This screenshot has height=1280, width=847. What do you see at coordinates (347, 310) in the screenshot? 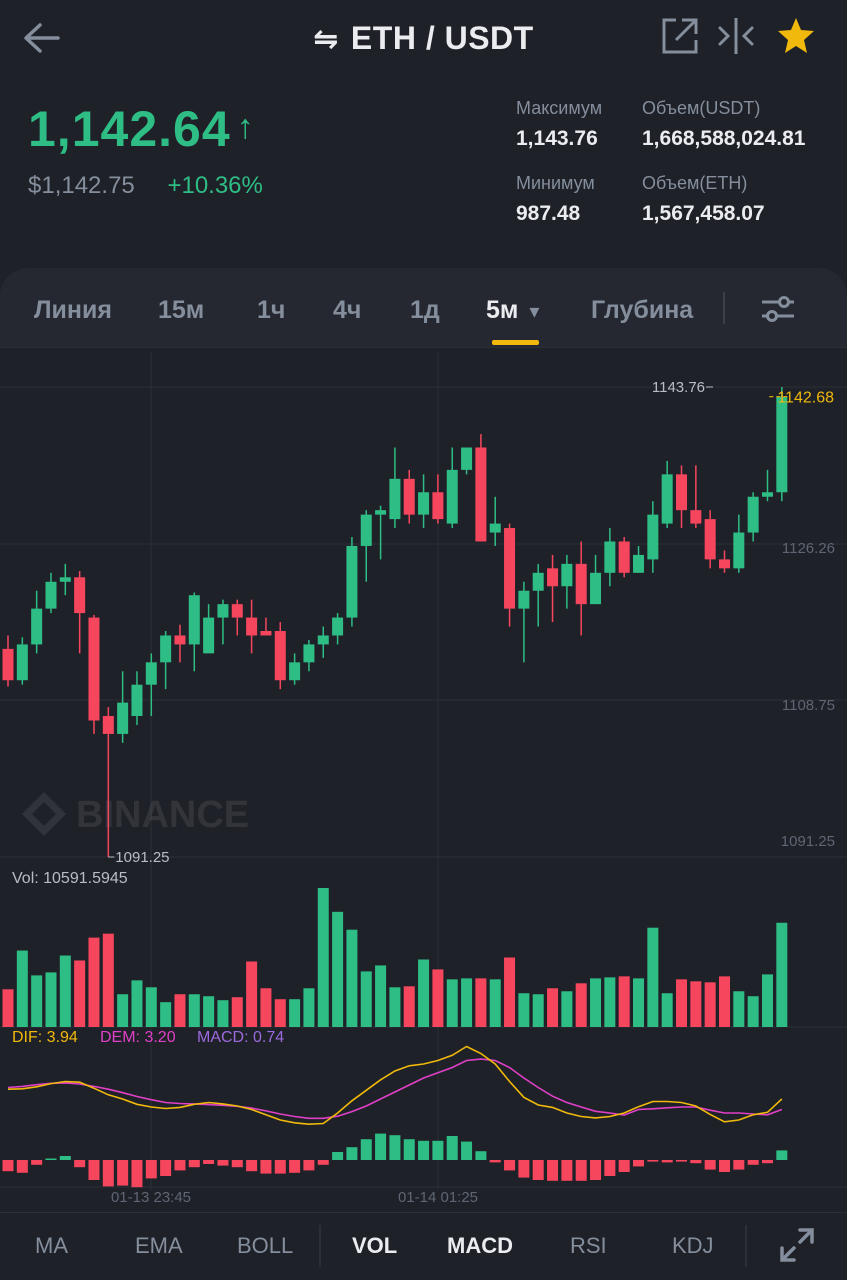
I see `tab-4h: 4ч` at bounding box center [347, 310].